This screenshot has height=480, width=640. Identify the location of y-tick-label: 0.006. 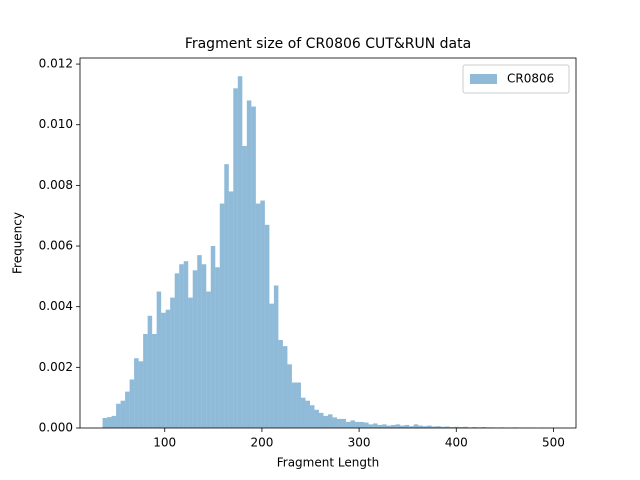
(56, 246).